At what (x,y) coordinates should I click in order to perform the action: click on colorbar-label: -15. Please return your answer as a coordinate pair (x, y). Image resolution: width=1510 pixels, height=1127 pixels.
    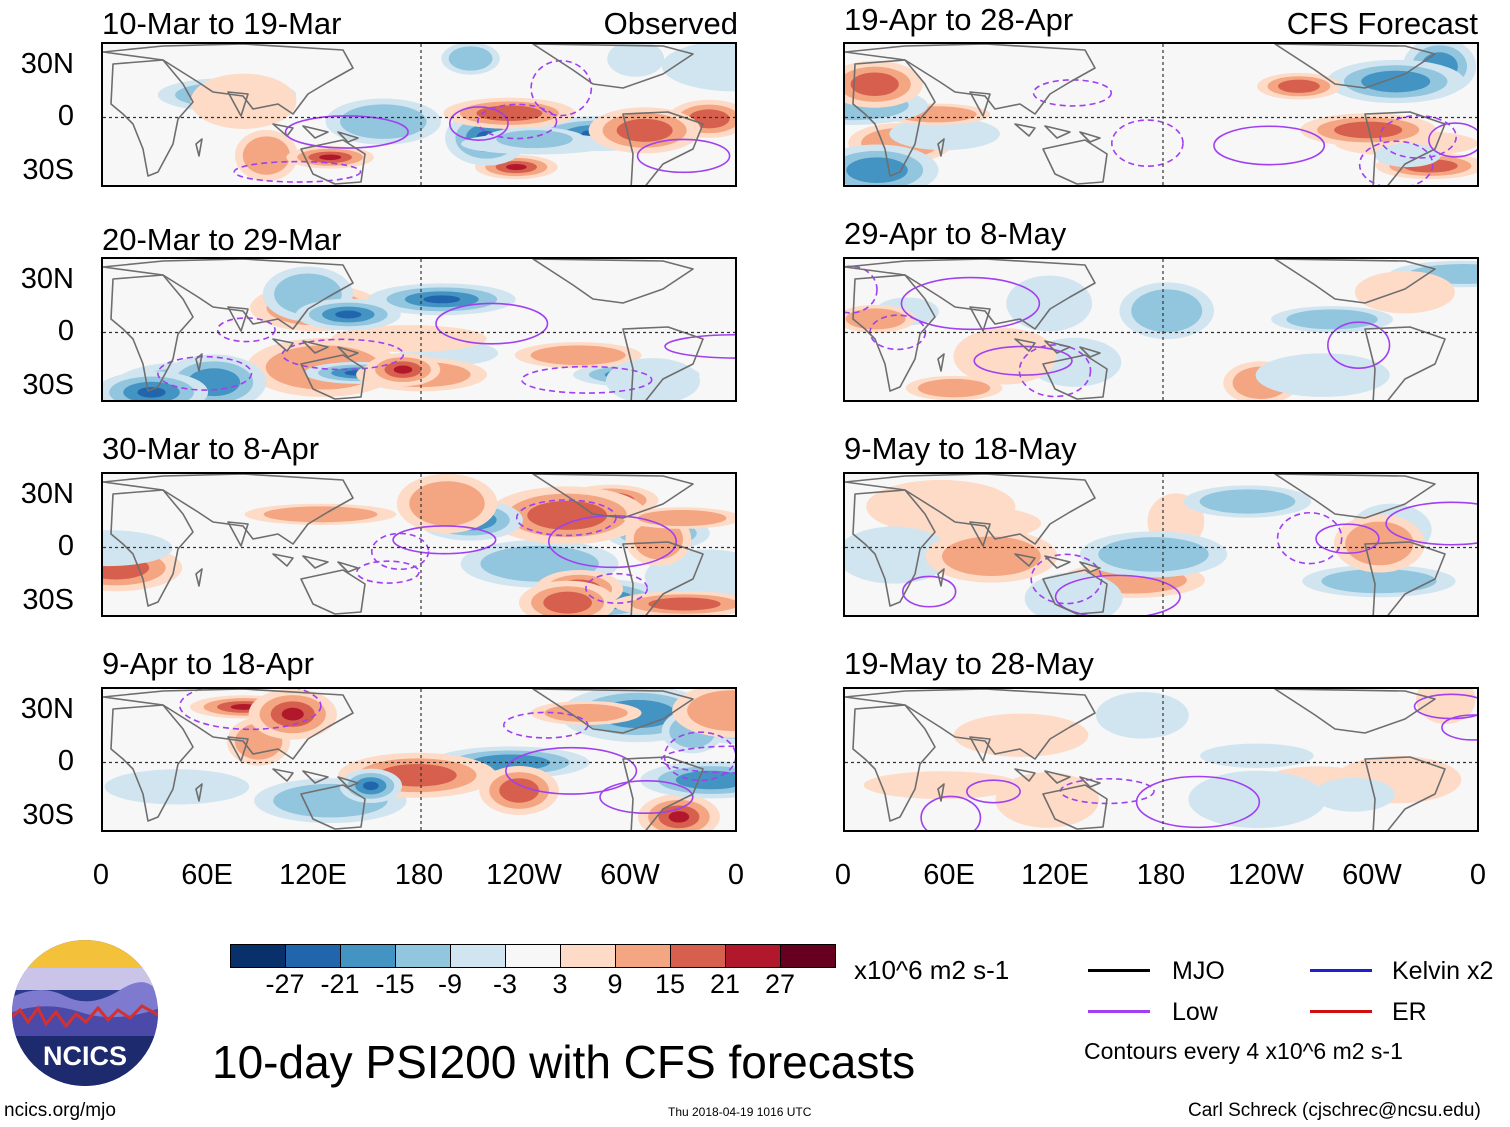
    Looking at the image, I should click on (395, 984).